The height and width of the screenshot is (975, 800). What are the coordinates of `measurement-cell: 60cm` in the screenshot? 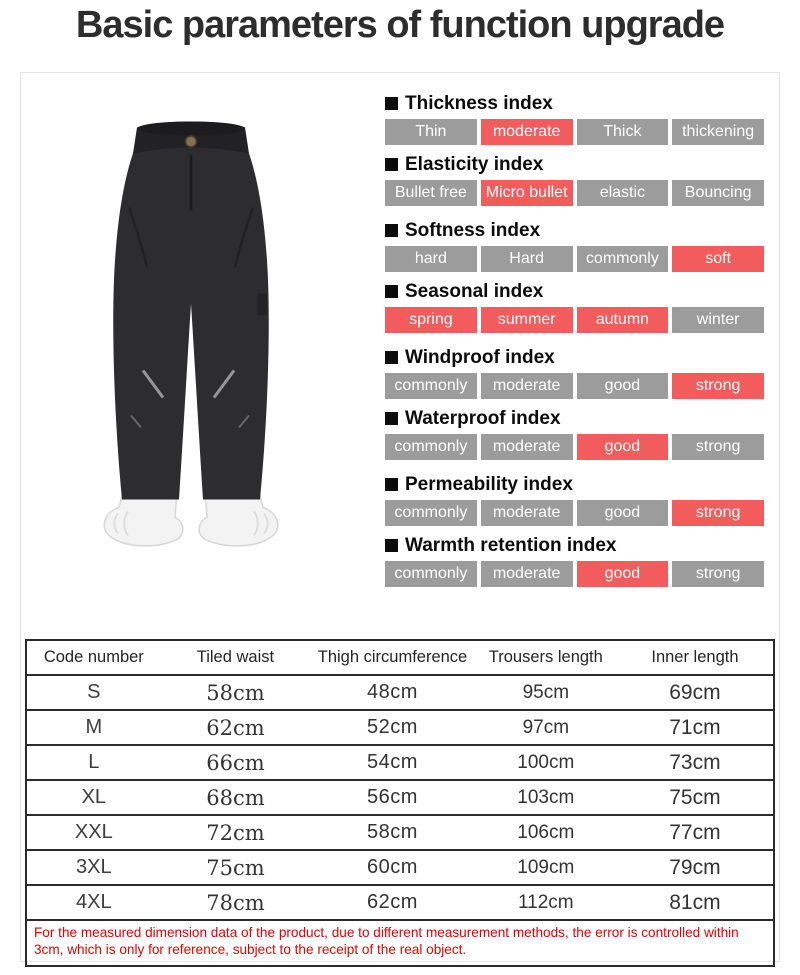 It's located at (392, 867).